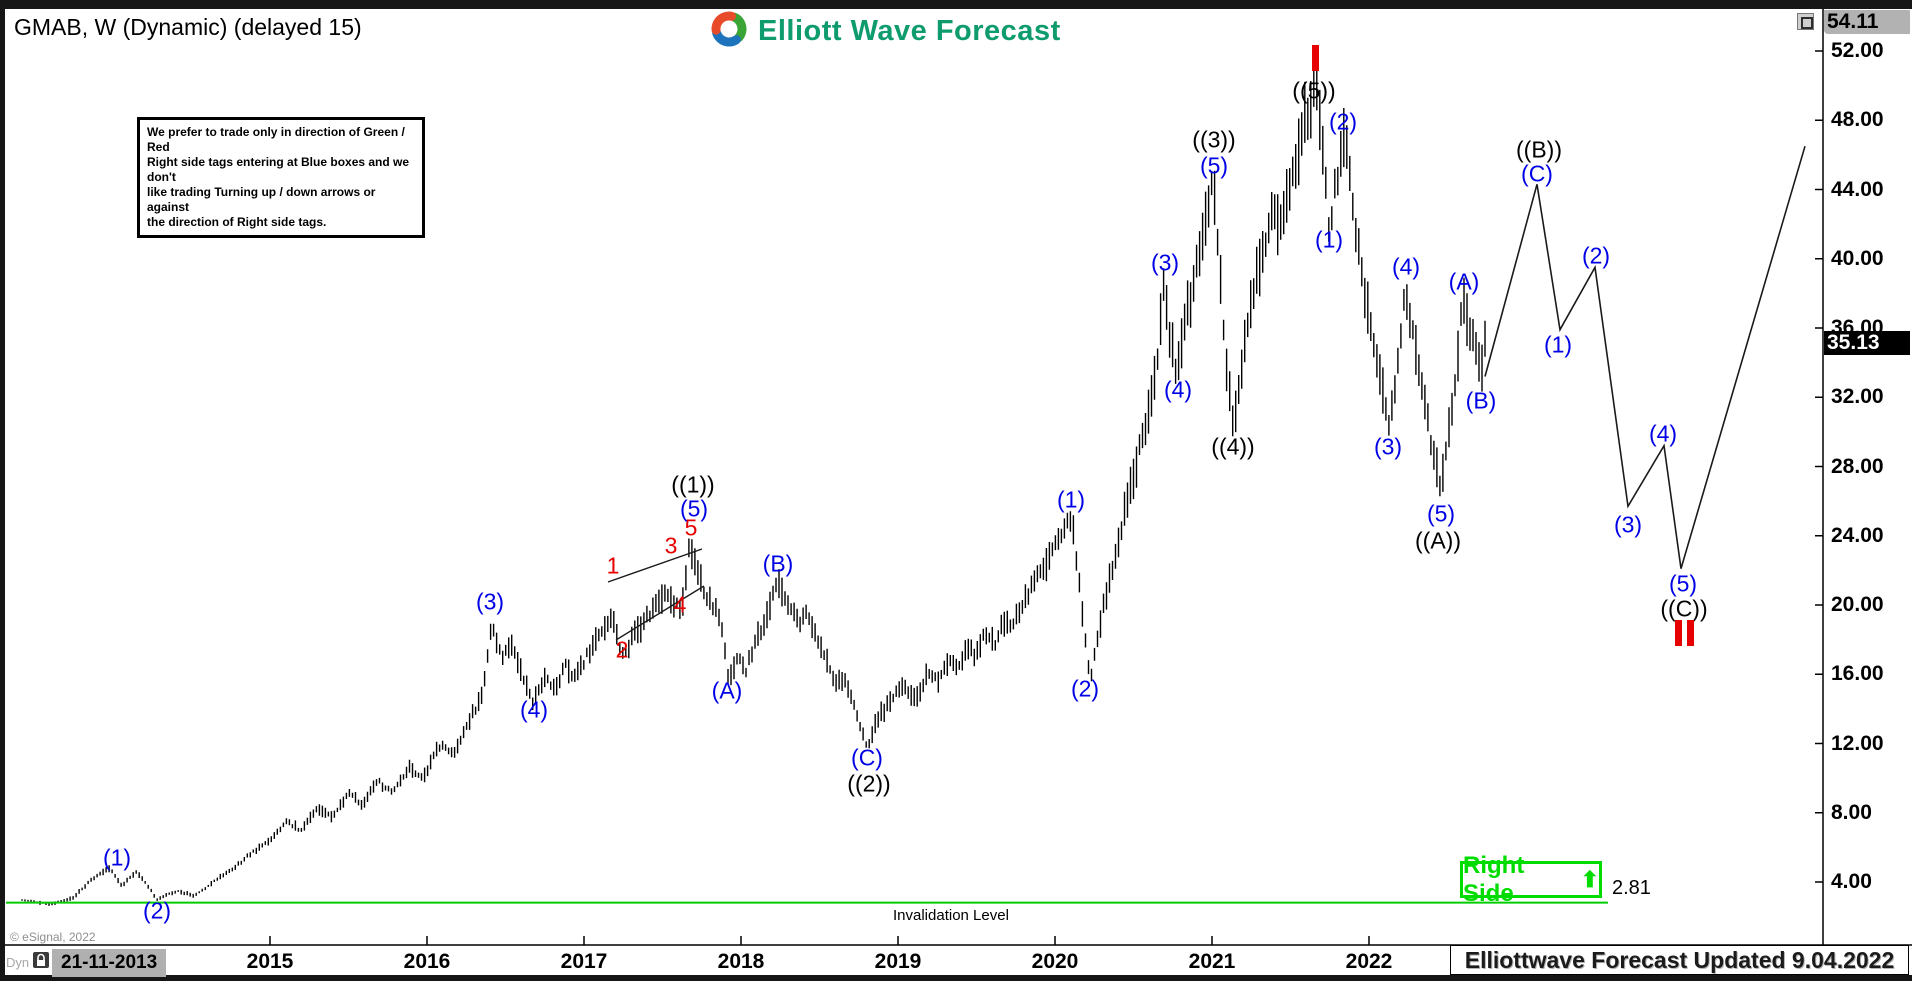  Describe the element at coordinates (41, 962) in the screenshot. I see `lock-icon` at that location.